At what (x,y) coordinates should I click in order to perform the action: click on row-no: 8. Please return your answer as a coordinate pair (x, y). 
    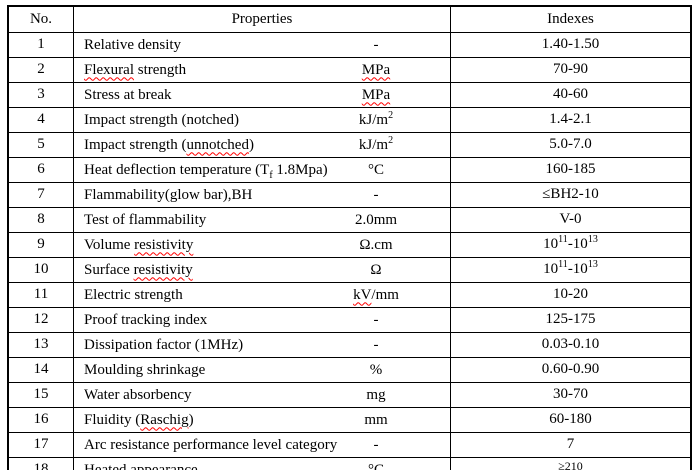
    Looking at the image, I should click on (40, 219).